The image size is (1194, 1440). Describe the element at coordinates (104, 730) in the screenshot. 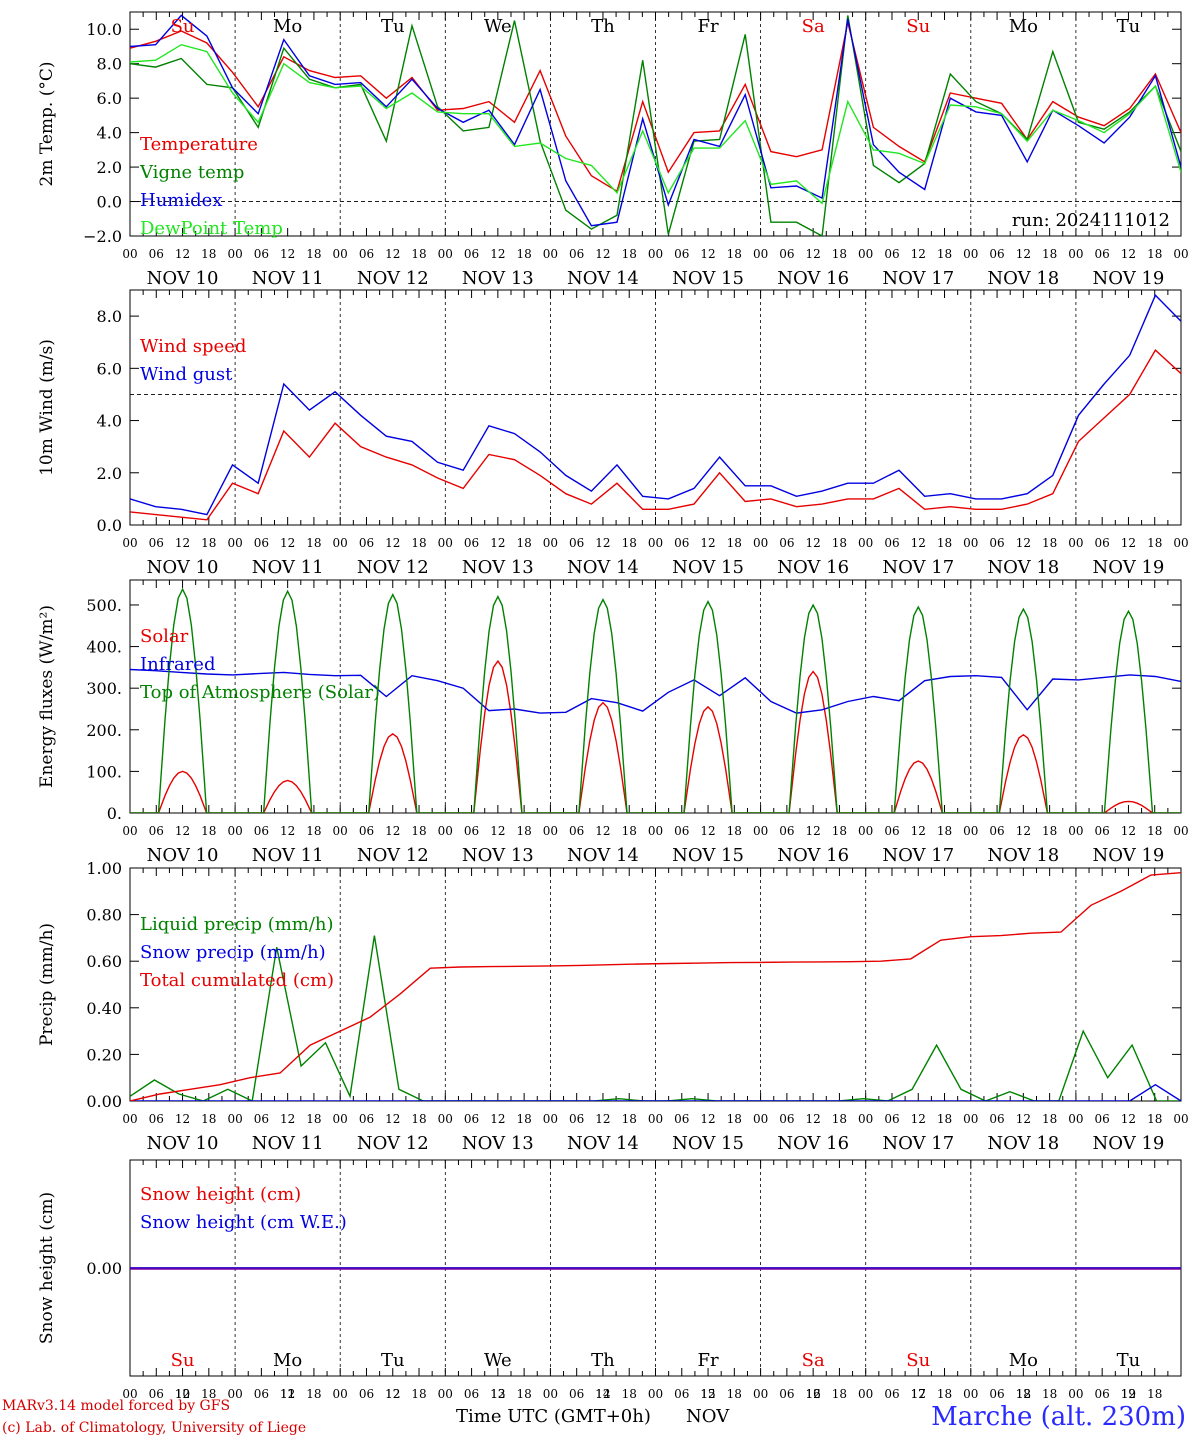

I see `y-tick-label: 200.` at that location.